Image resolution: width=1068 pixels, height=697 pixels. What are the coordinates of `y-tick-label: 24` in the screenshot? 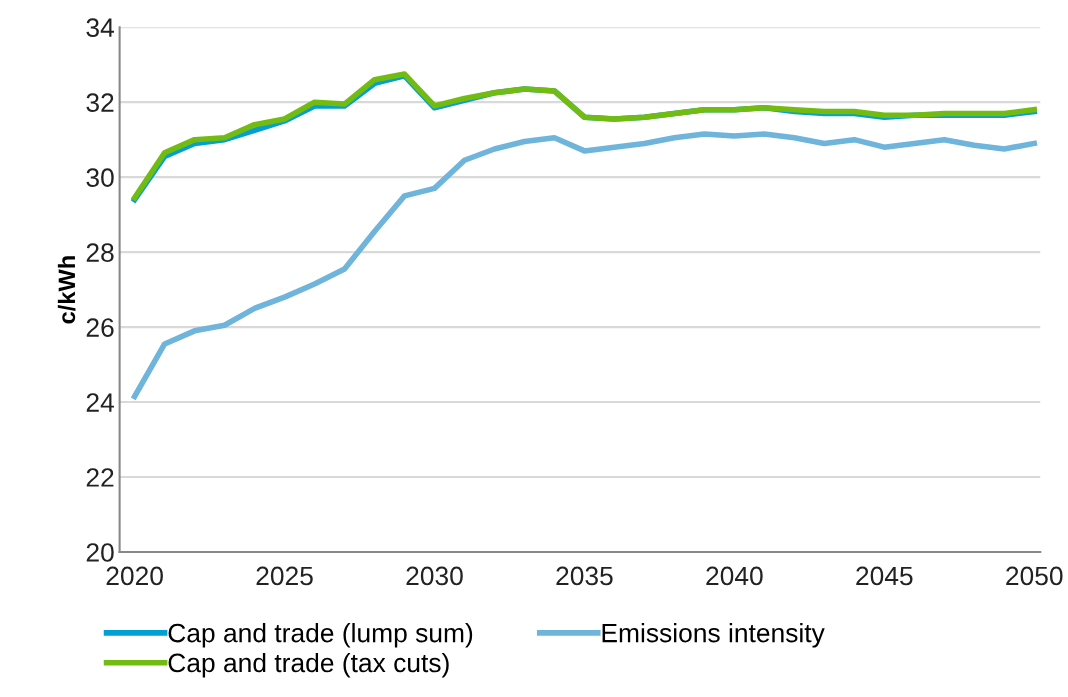 It's located at (100, 402).